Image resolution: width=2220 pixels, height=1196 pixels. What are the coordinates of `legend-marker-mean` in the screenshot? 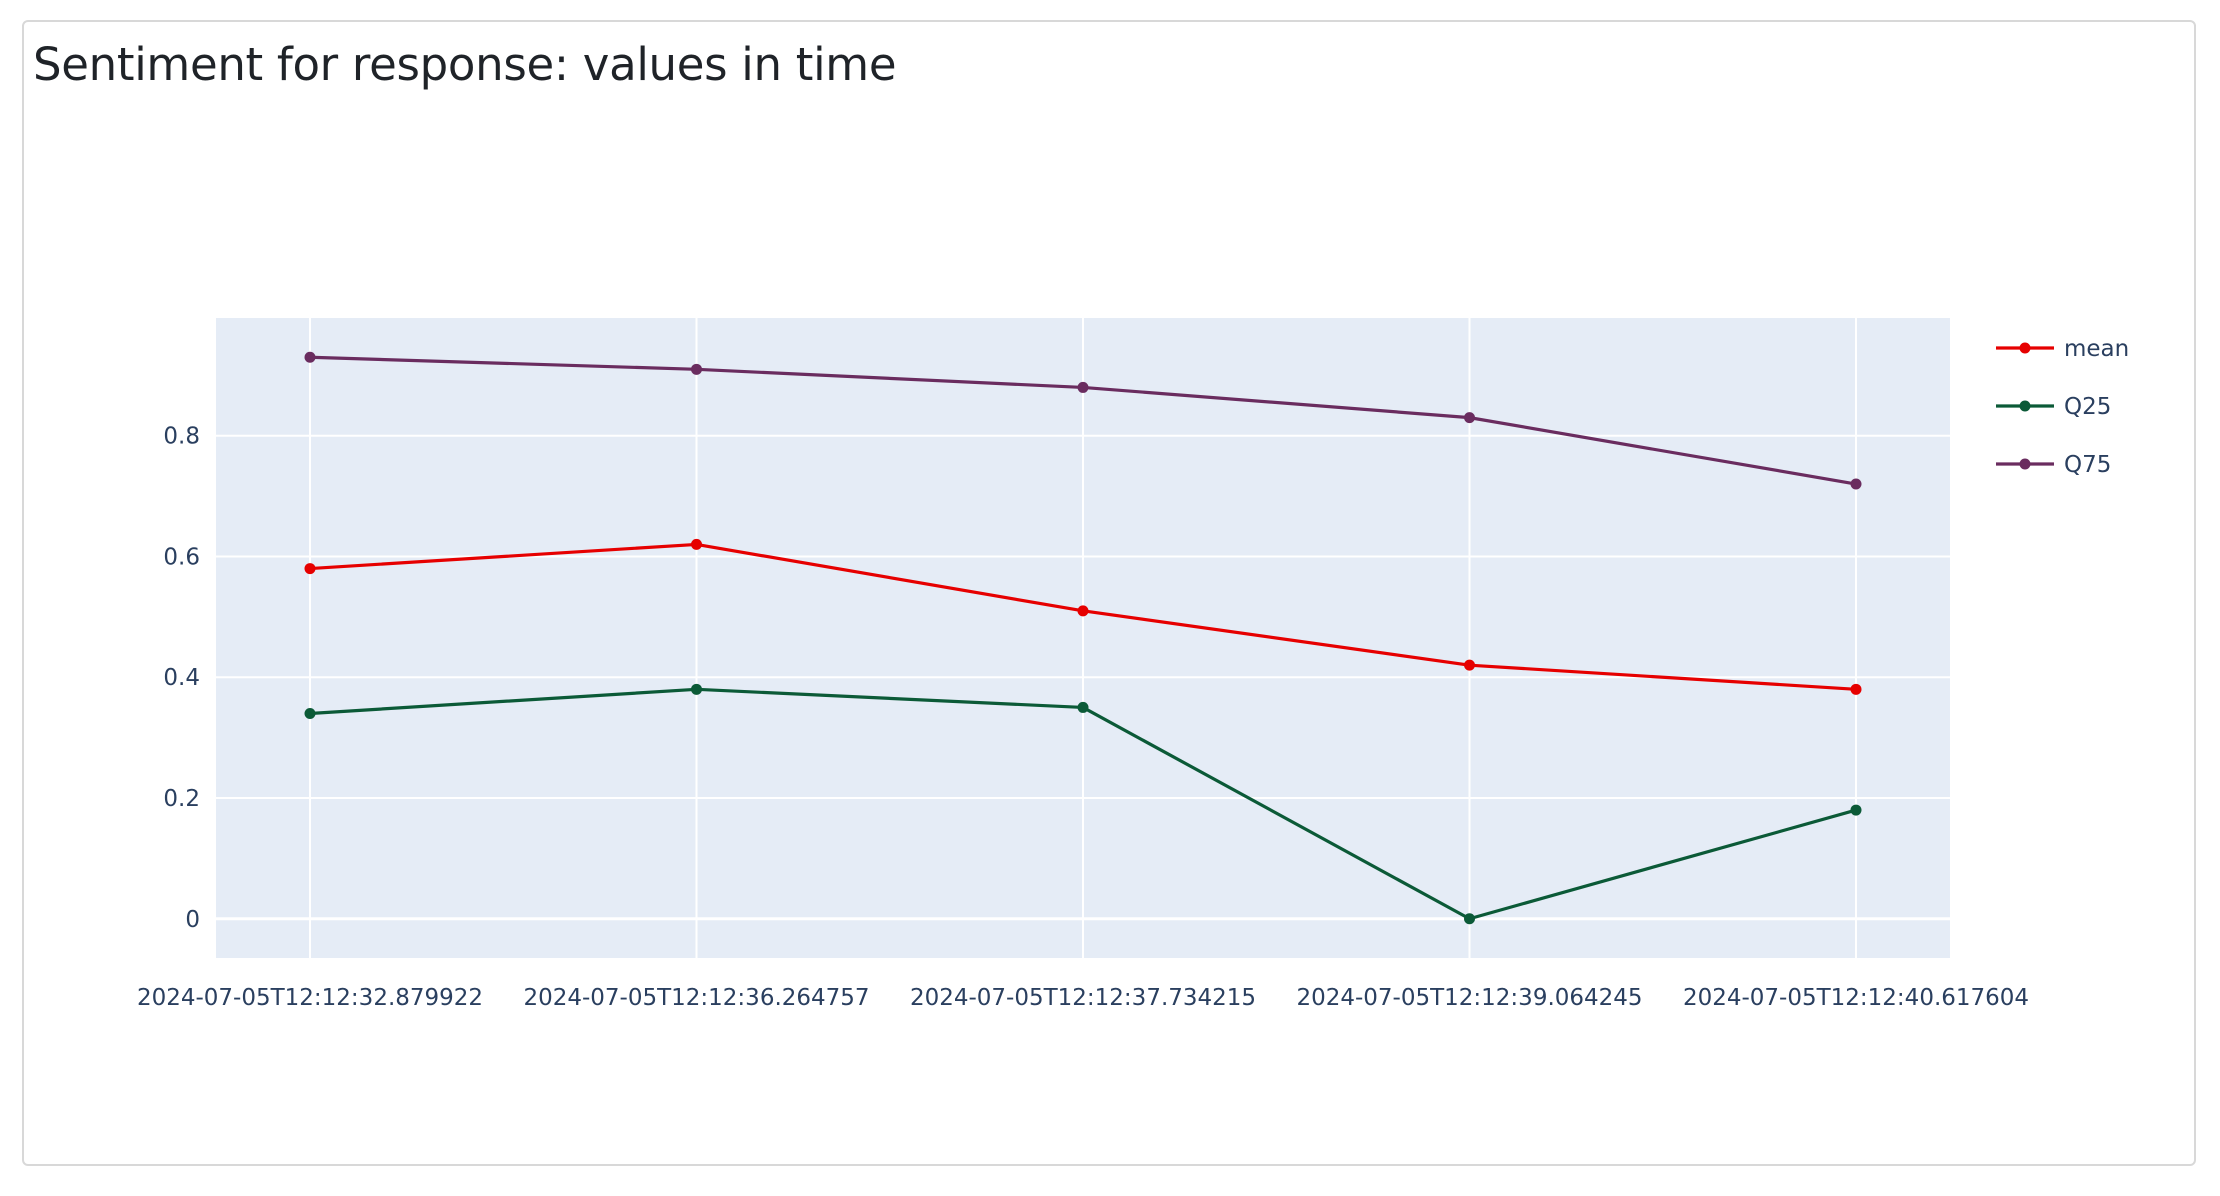 It's located at (2025, 348).